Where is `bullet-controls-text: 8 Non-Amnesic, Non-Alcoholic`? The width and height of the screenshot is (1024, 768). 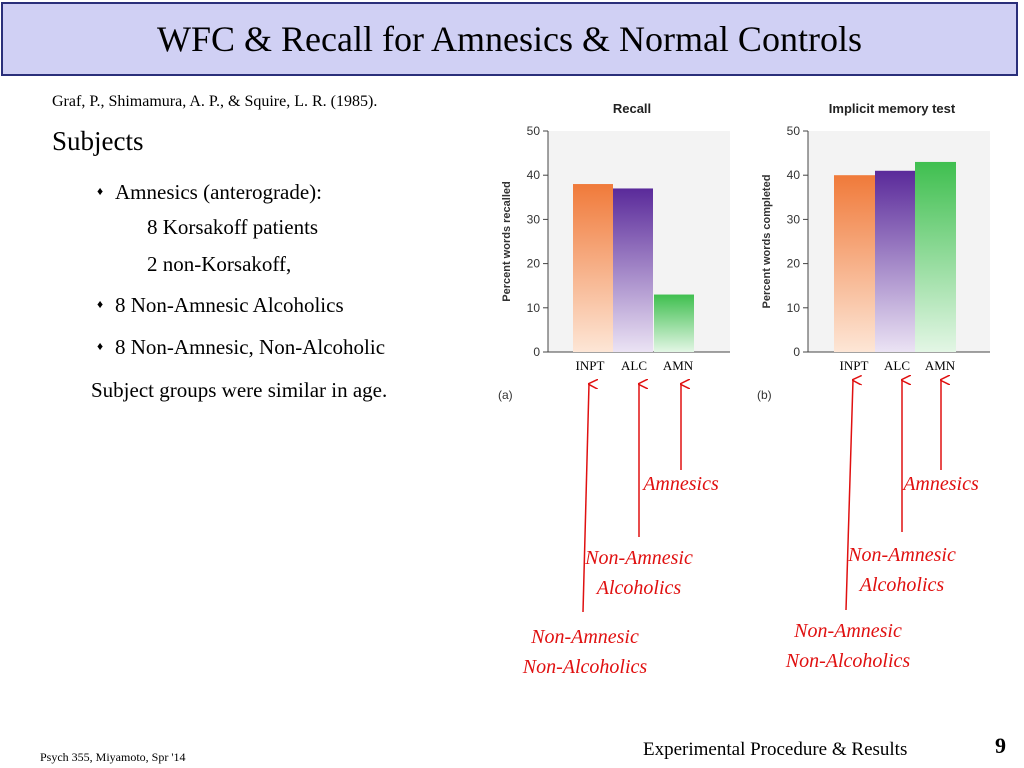 bullet-controls-text: 8 Non-Amnesic, Non-Alcoholic is located at coordinates (250, 347).